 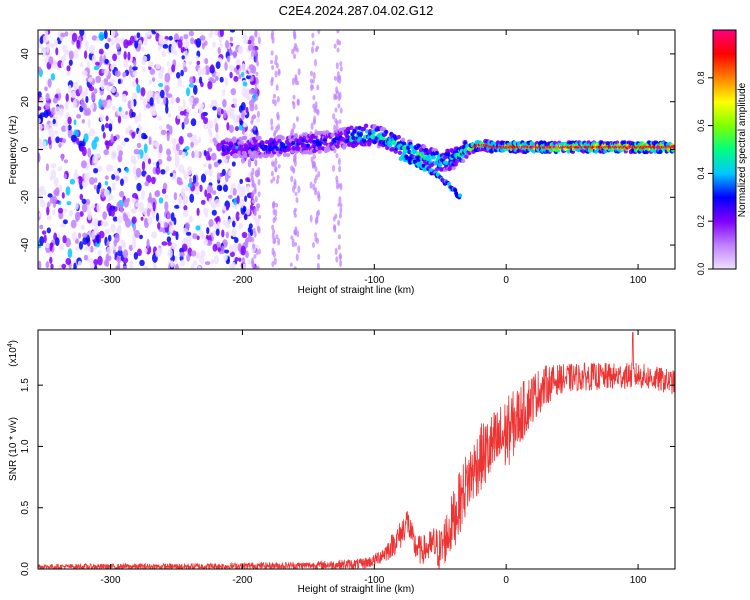 I want to click on snr-y-tick-label: 1.0, so click(x=25, y=446).